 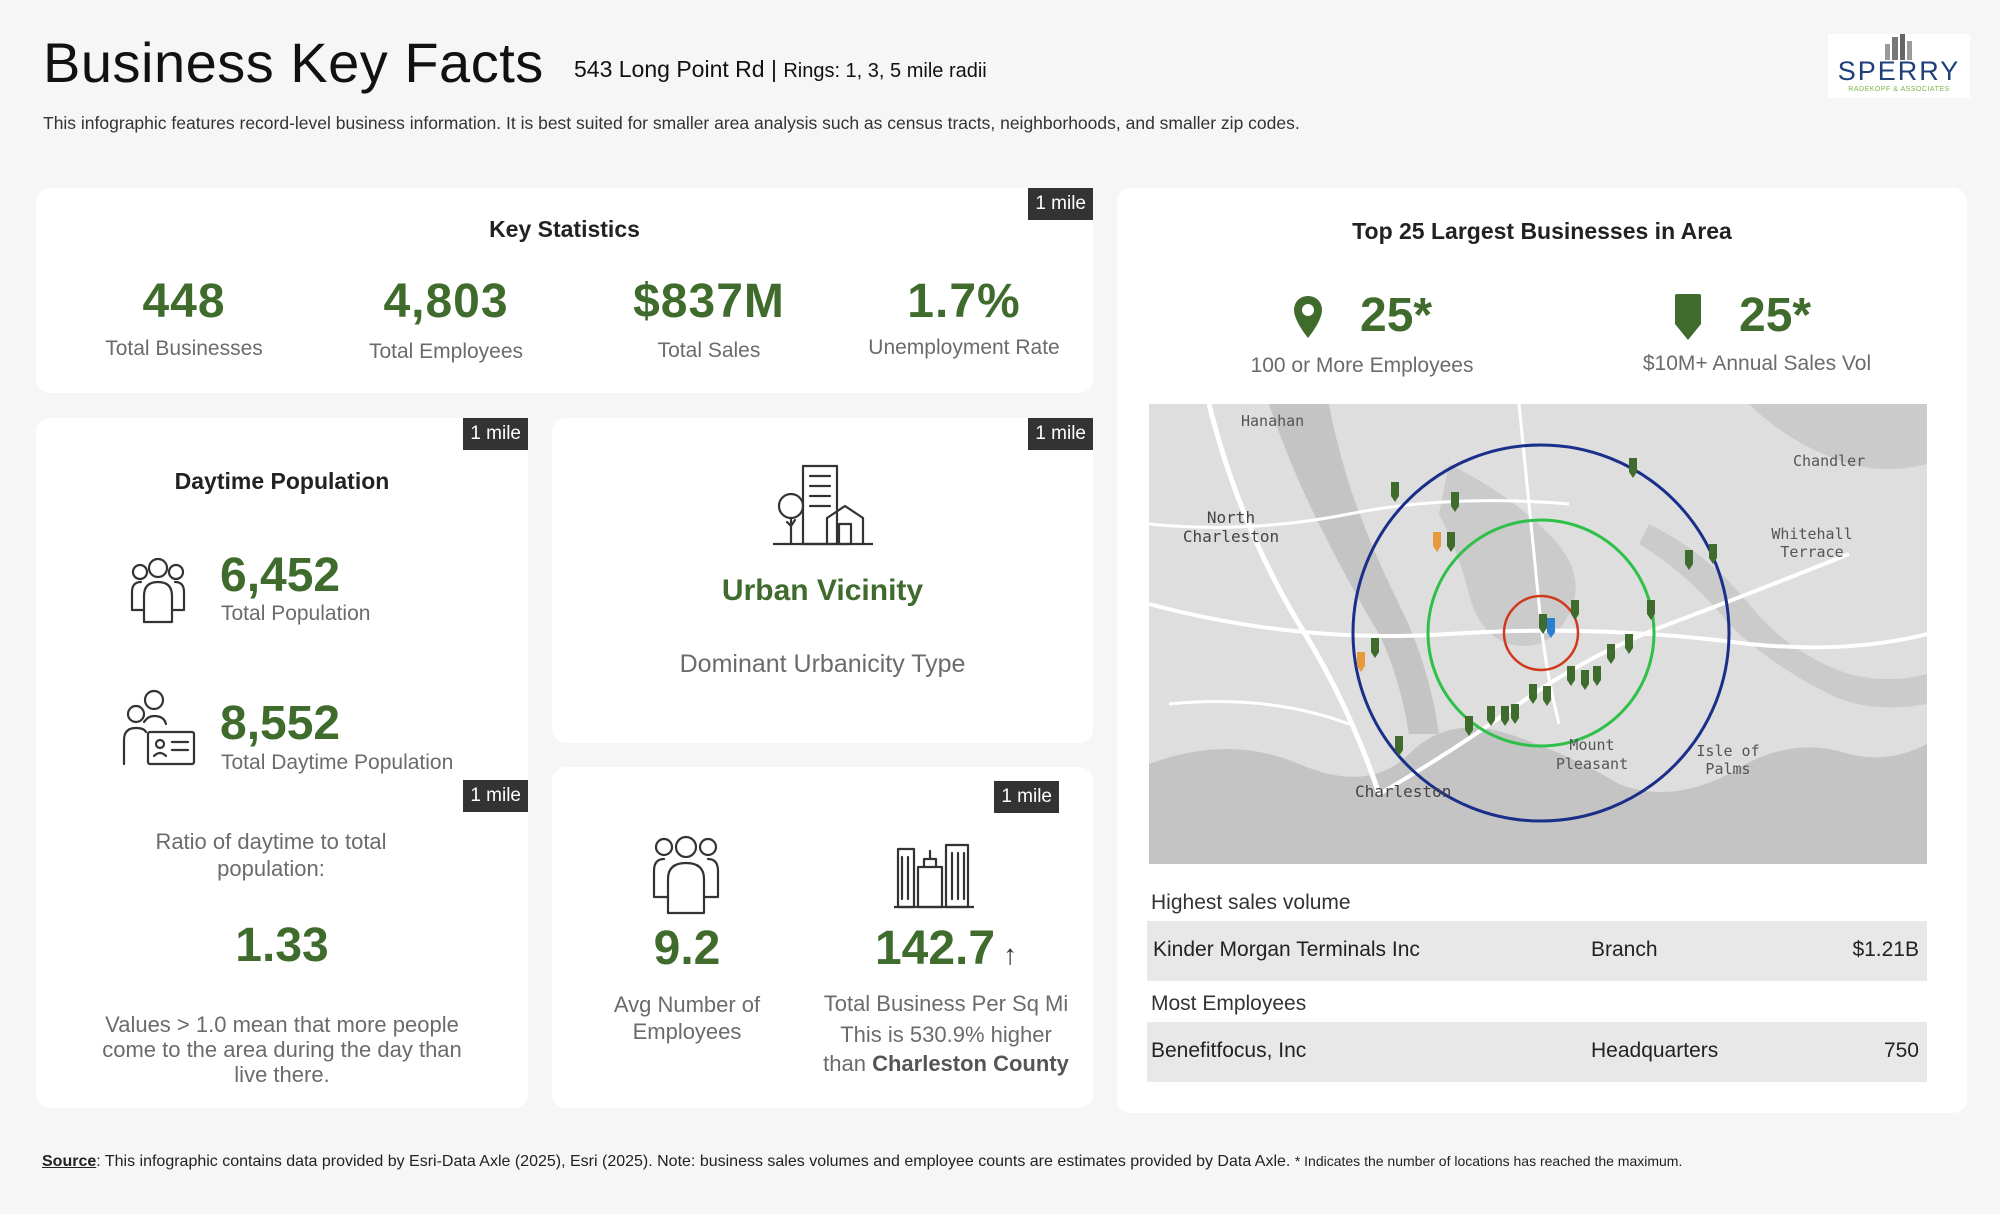 What do you see at coordinates (293, 62) in the screenshot?
I see `page-title: Business Key Facts` at bounding box center [293, 62].